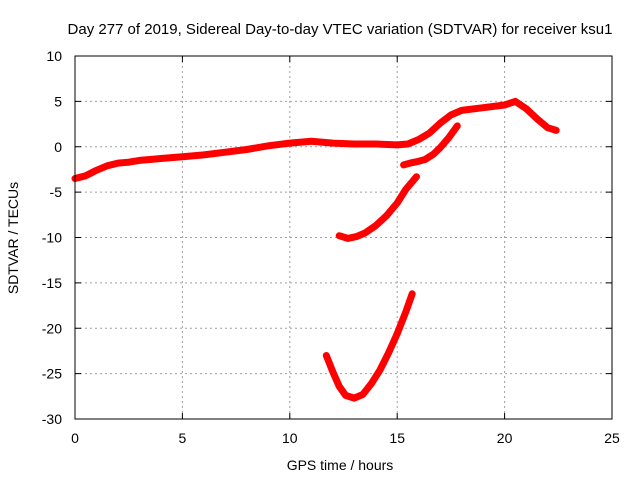 This screenshot has width=640, height=480. What do you see at coordinates (397, 438) in the screenshot?
I see `x-tick-label: 15` at bounding box center [397, 438].